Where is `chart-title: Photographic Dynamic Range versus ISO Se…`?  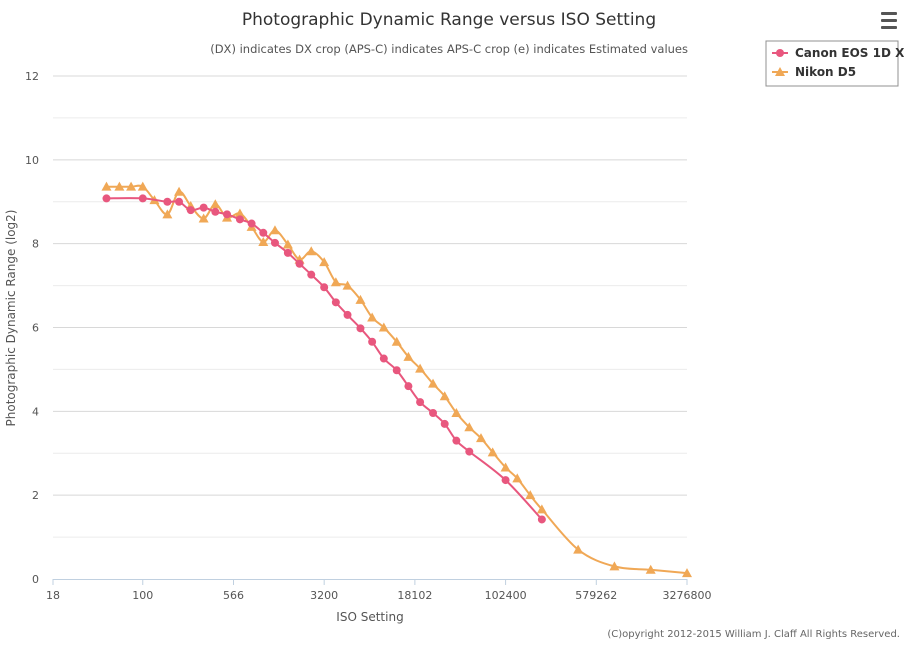 chart-title: Photographic Dynamic Range versus ISO Se… is located at coordinates (449, 20).